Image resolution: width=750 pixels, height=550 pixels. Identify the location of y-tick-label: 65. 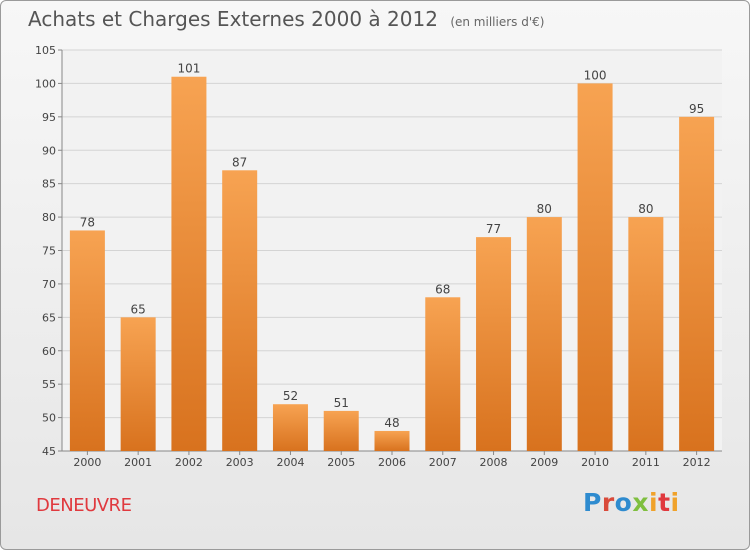
(49, 317).